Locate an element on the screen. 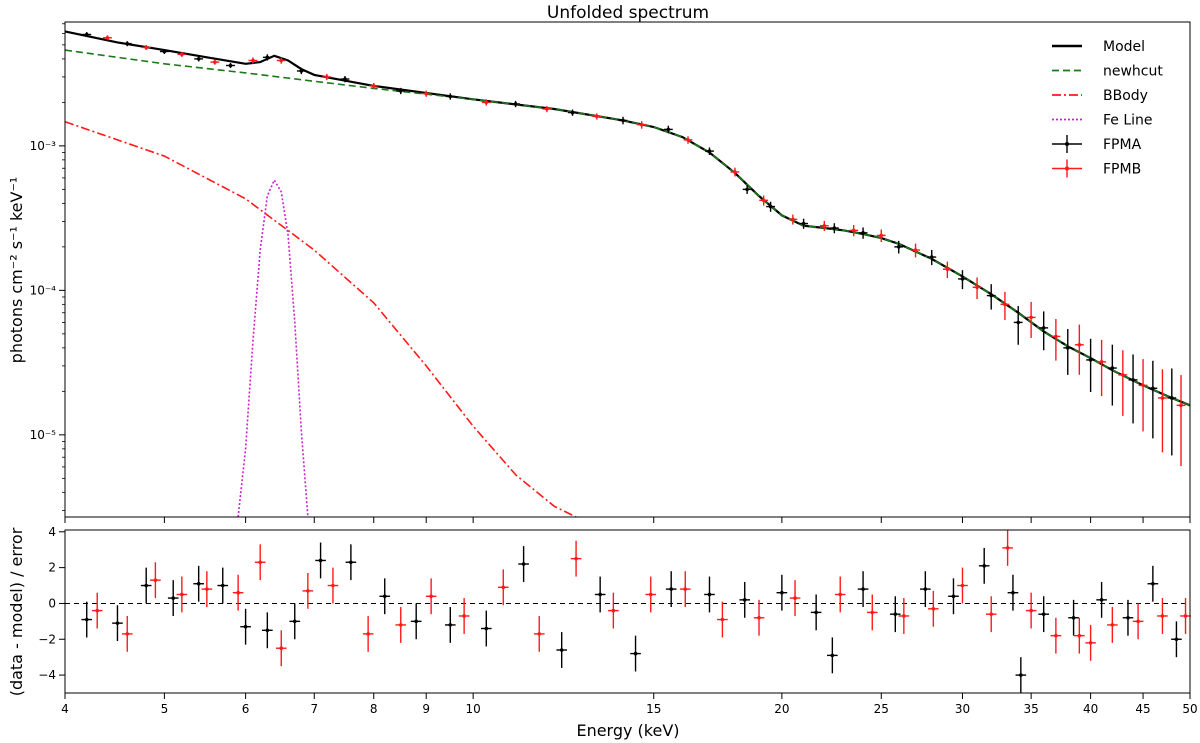  x-tick-label: 30 is located at coordinates (962, 709).